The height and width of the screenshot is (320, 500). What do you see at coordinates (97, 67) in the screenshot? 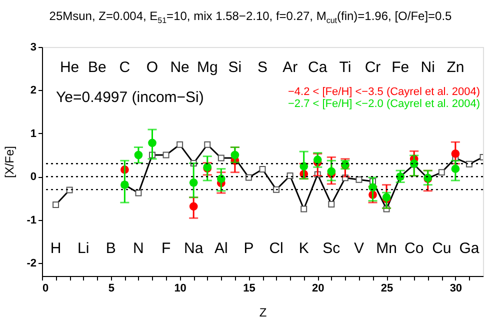
I see `annotation: Be` at bounding box center [97, 67].